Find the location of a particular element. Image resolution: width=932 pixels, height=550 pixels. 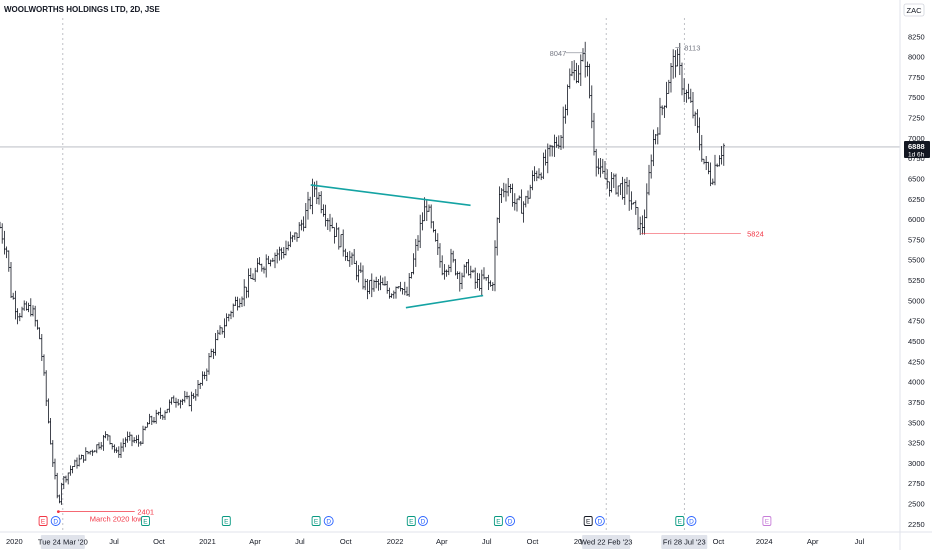

y-tick-label: 7750 is located at coordinates (916, 77).